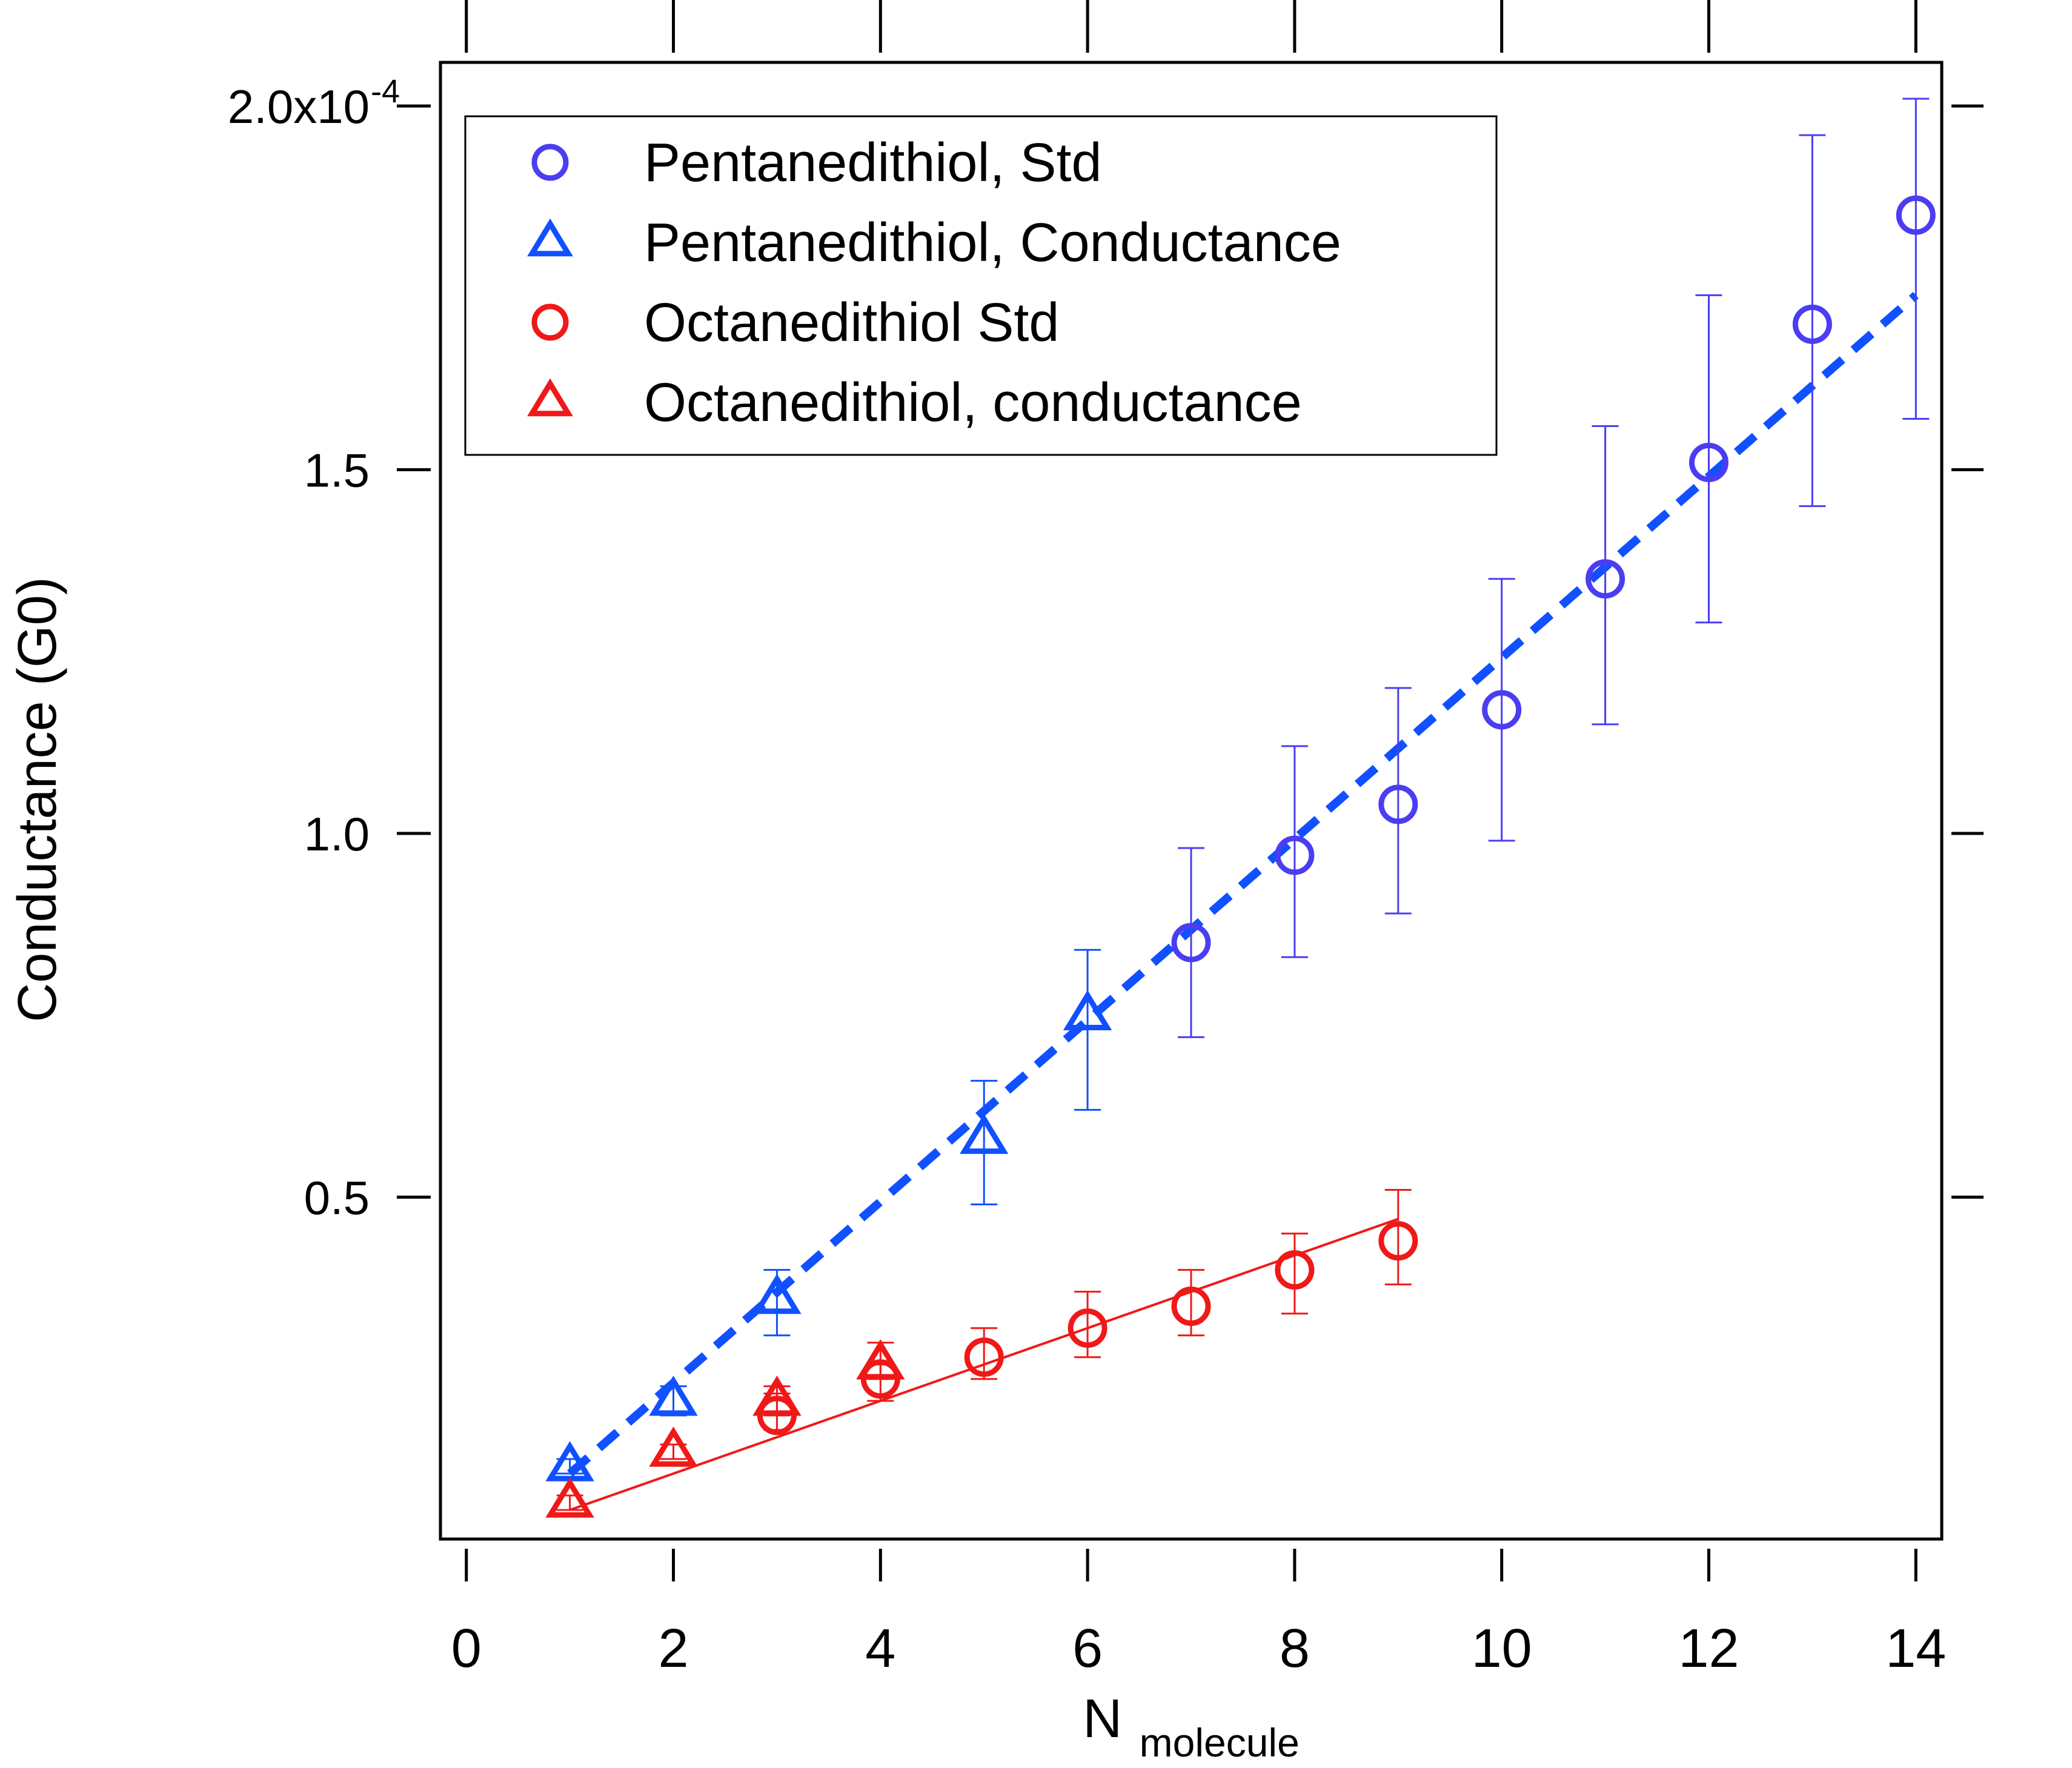 The width and height of the screenshot is (2072, 1768). What do you see at coordinates (673, 1648) in the screenshot?
I see `x-tick-label: 2` at bounding box center [673, 1648].